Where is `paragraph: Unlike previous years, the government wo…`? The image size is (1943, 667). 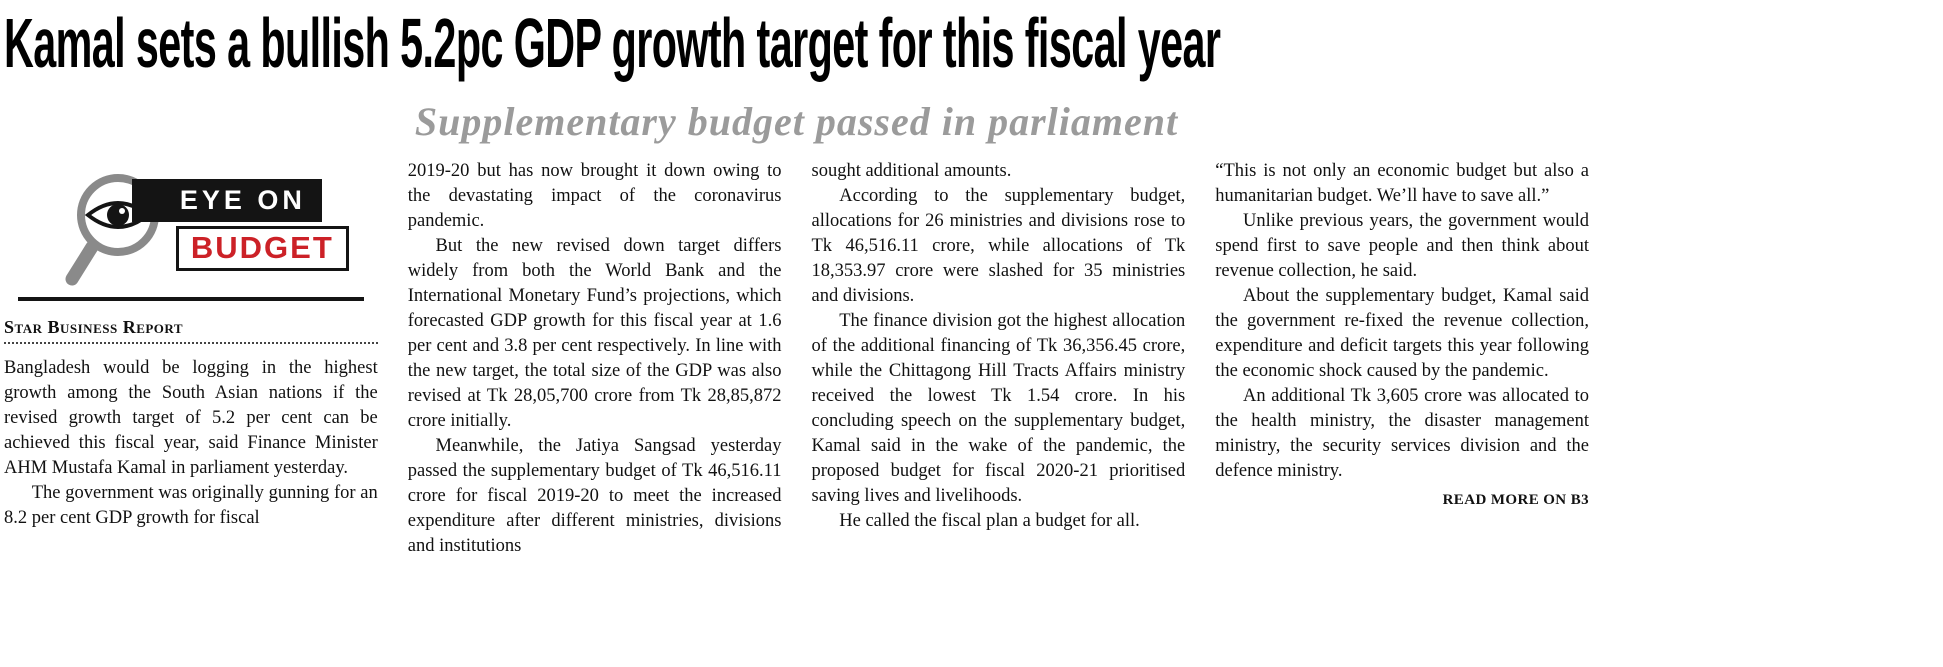 paragraph: Unlike previous years, the government wo… is located at coordinates (1402, 246).